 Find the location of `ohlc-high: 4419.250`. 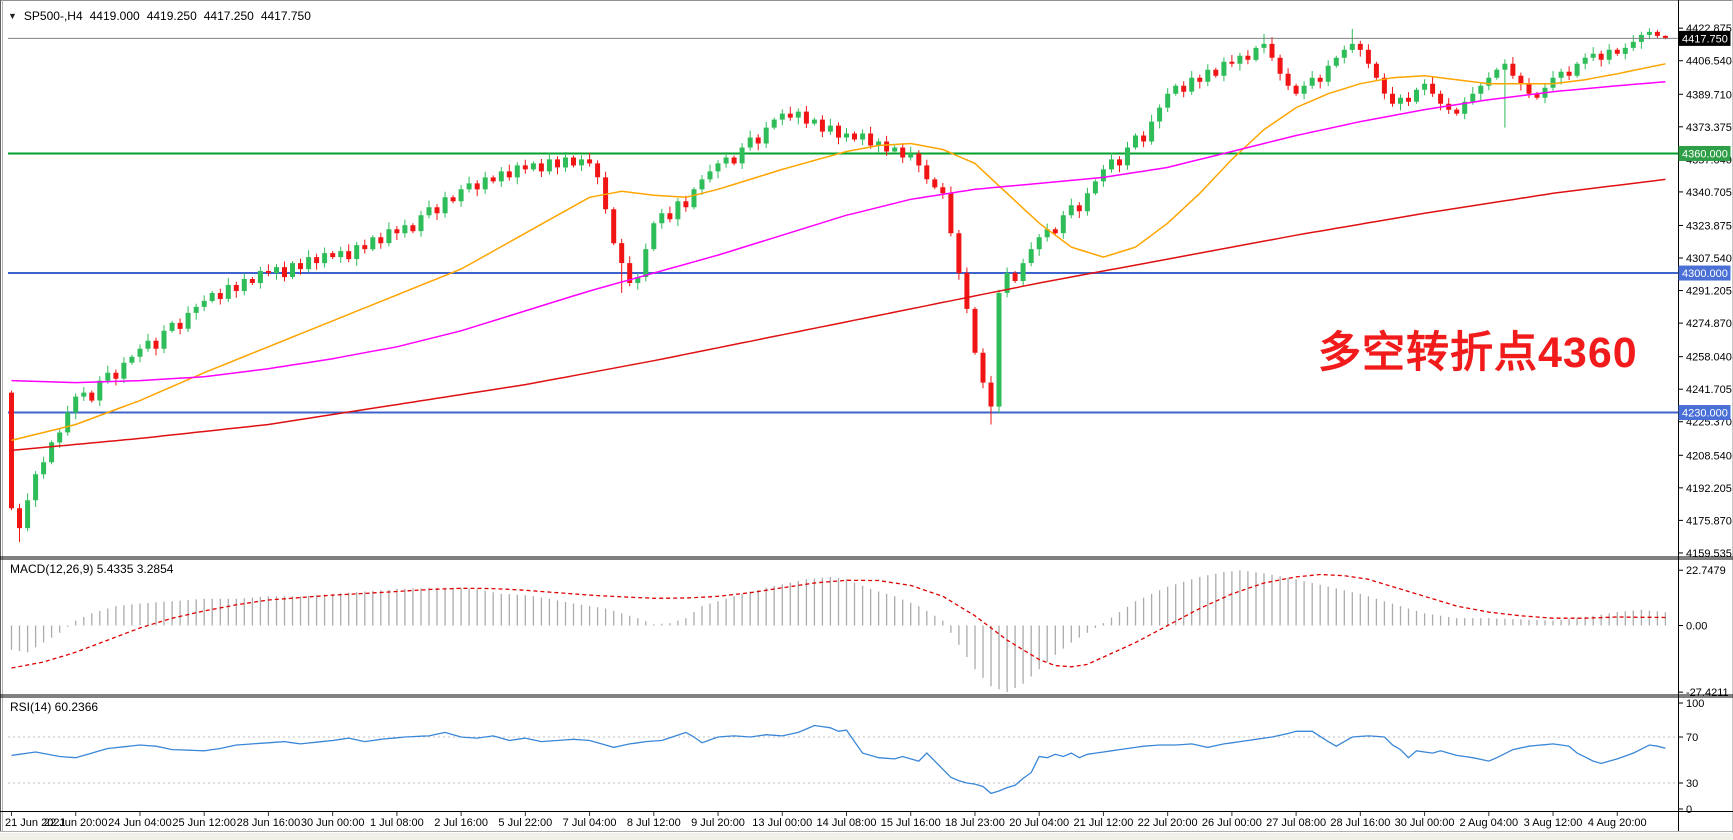

ohlc-high: 4419.250 is located at coordinates (171, 16).